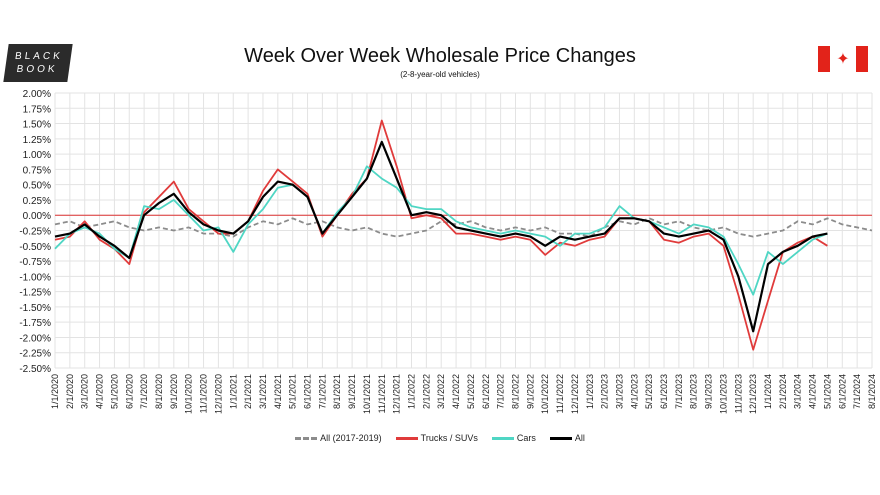 This screenshot has height=495, width=880. I want to click on y-tick-label: -1.75%, so click(35, 323).